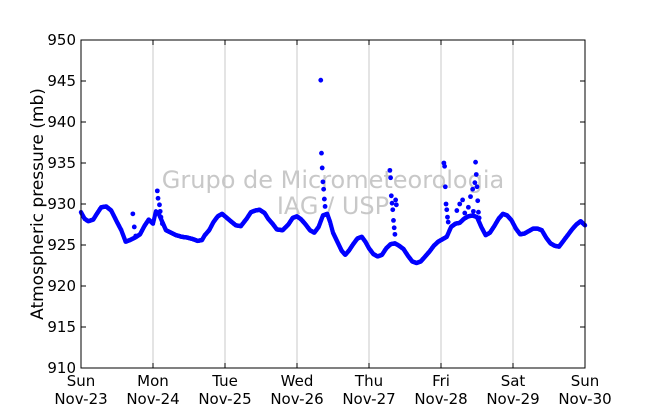 This screenshot has height=409, width=650. What do you see at coordinates (61, 327) in the screenshot?
I see `y-tick-label: 915` at bounding box center [61, 327].